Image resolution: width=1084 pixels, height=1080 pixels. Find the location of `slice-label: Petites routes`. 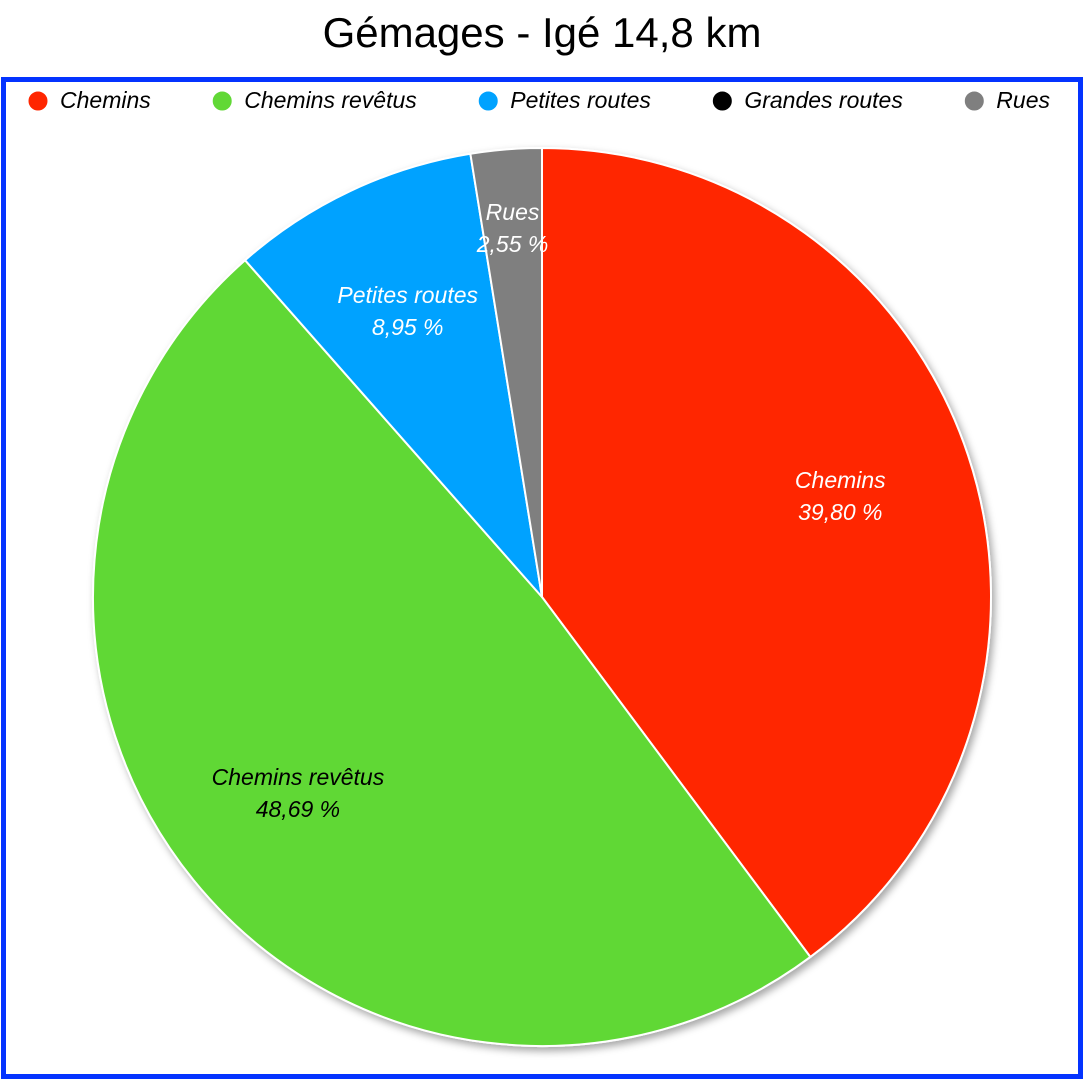

slice-label: Petites routes is located at coordinates (407, 295).